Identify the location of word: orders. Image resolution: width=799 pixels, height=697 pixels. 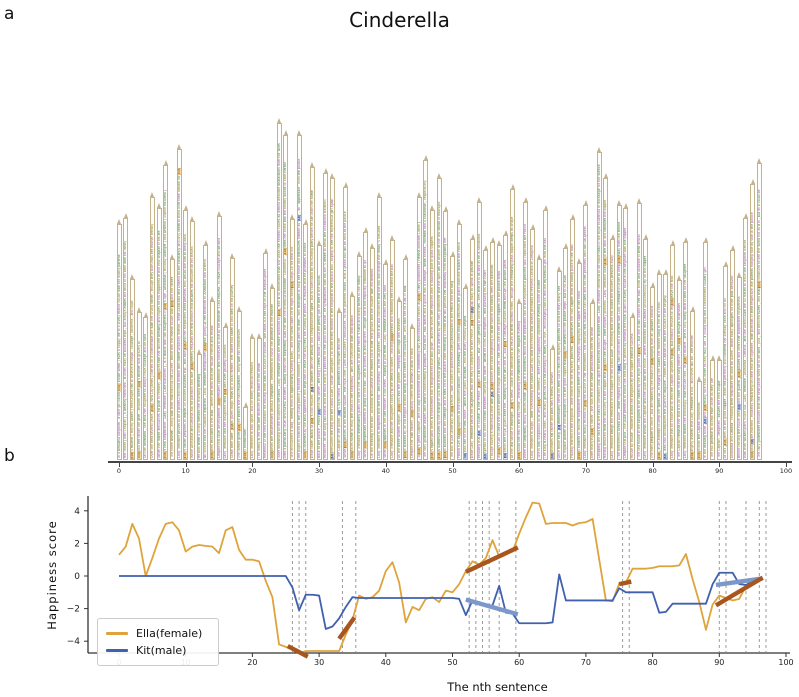
(665, 372).